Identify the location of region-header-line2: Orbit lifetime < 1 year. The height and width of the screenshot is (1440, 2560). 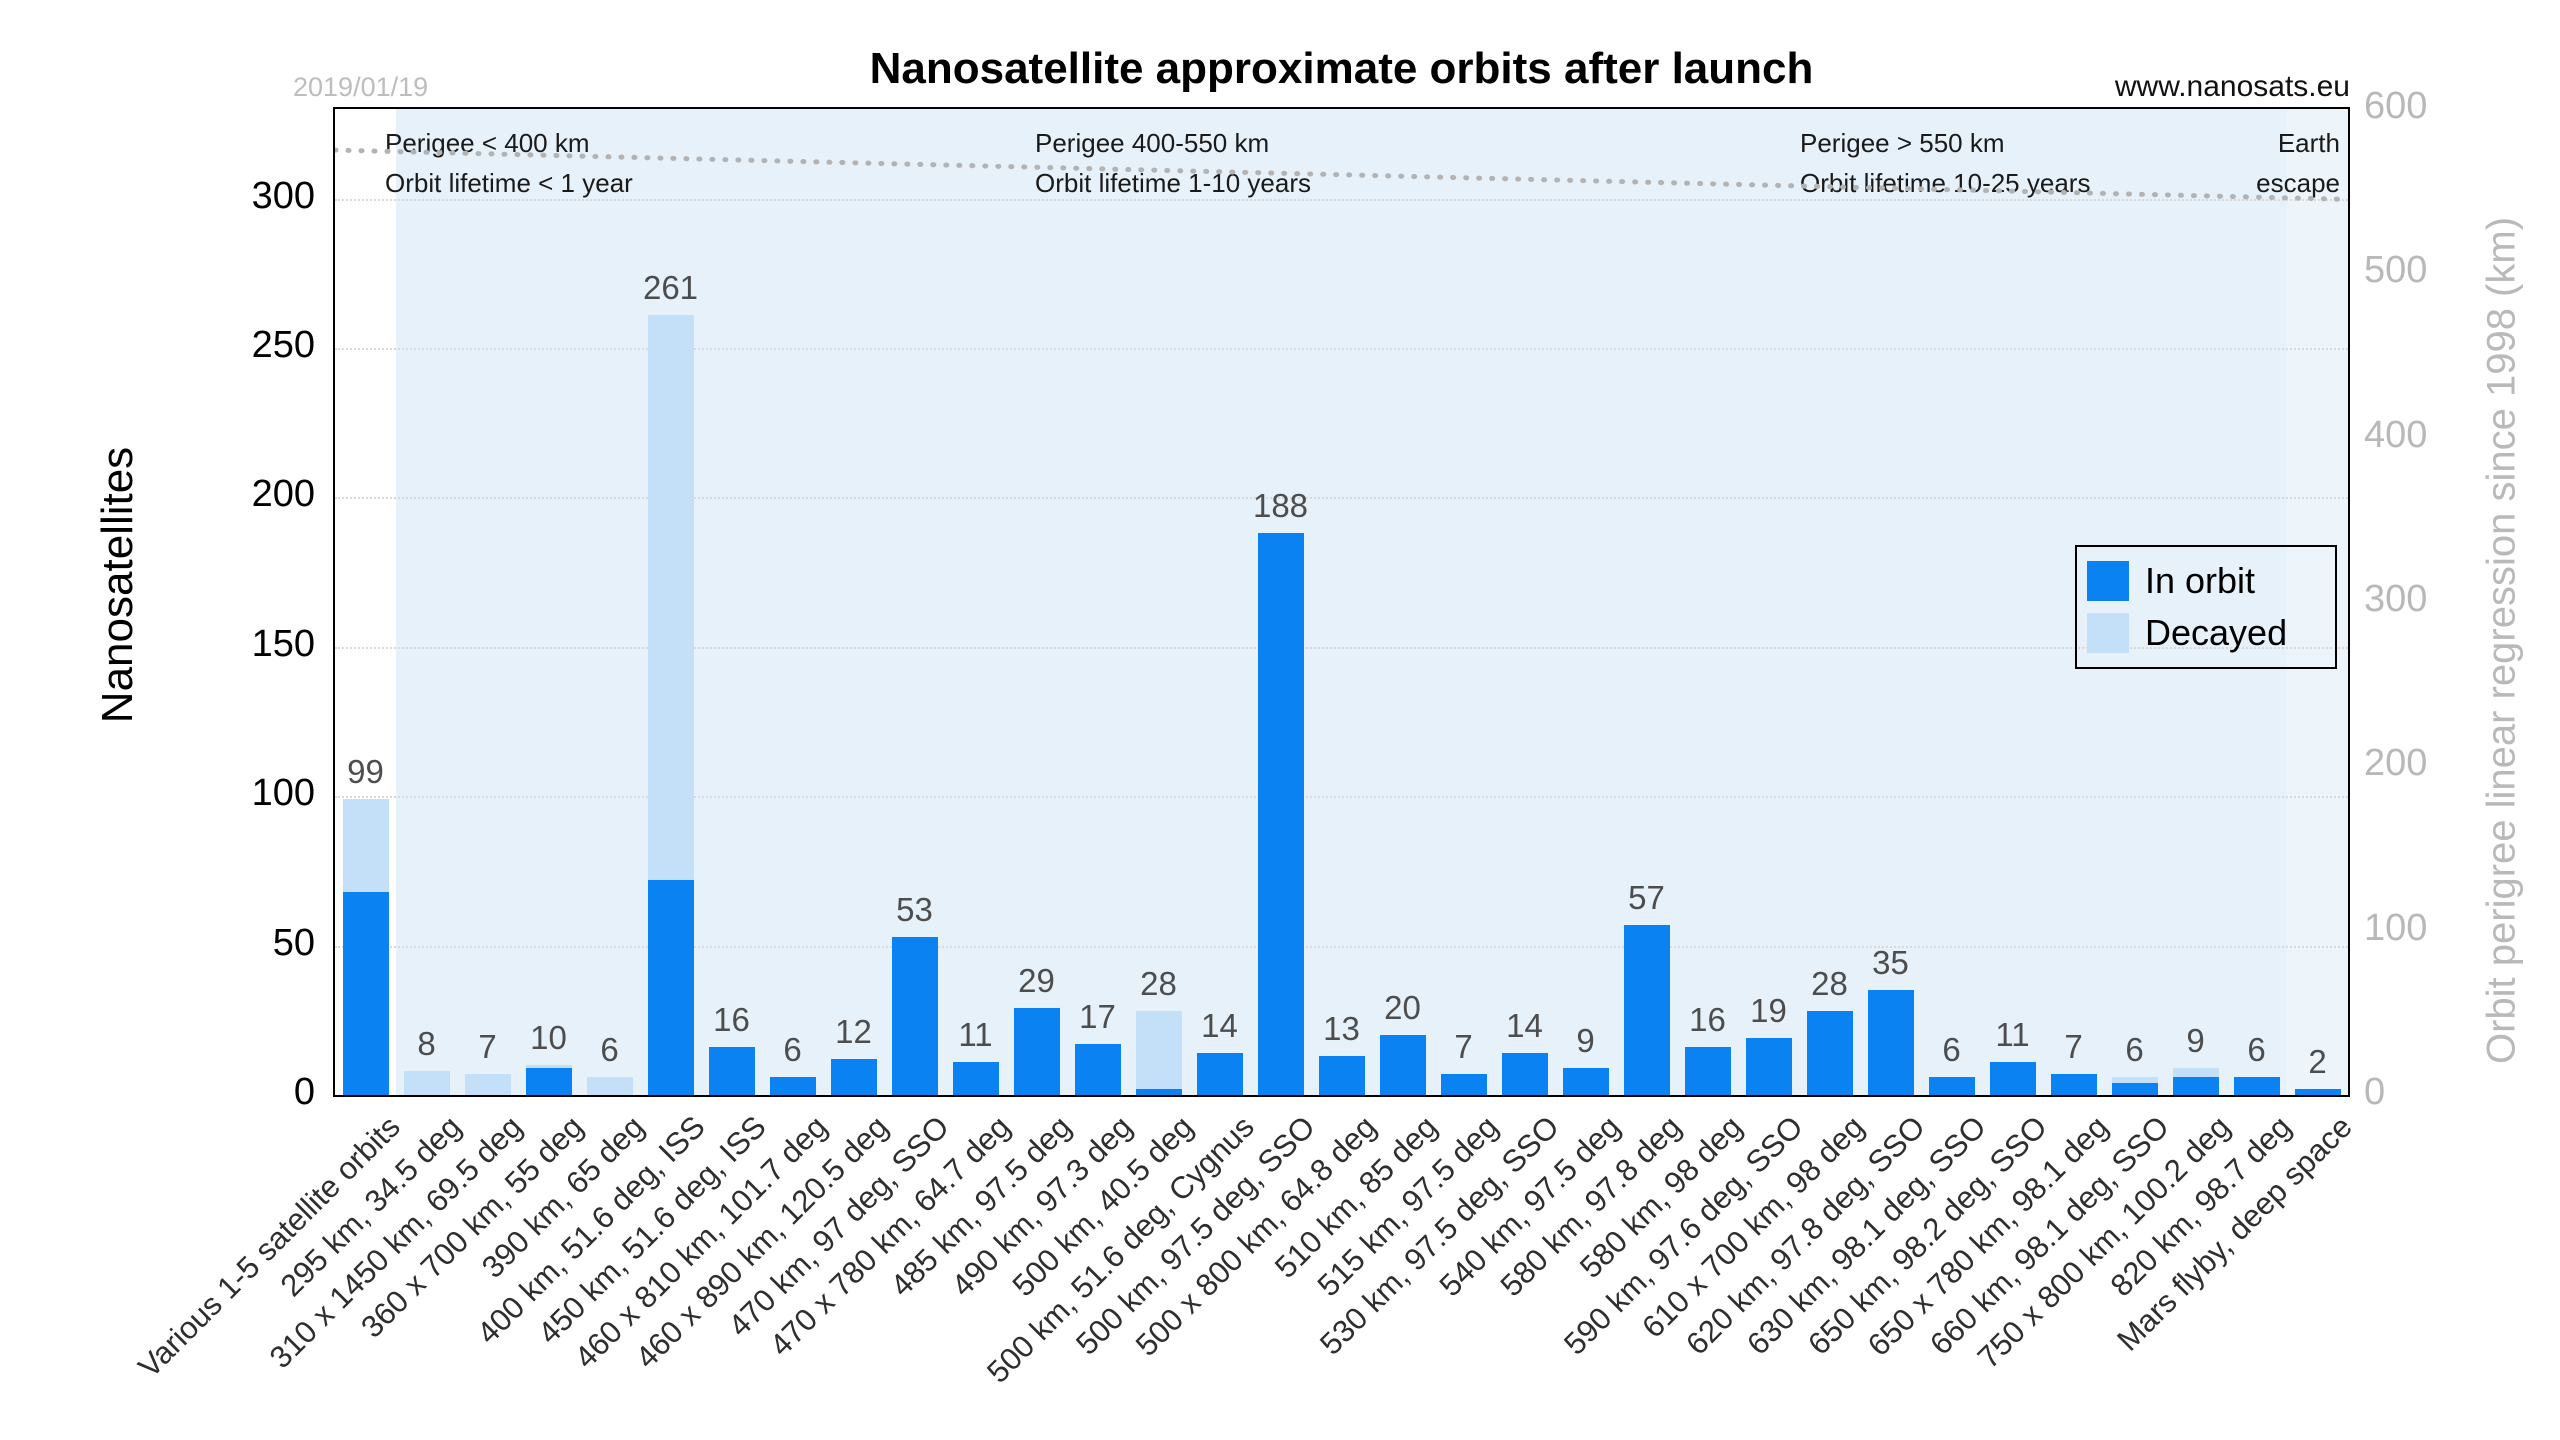
(509, 183).